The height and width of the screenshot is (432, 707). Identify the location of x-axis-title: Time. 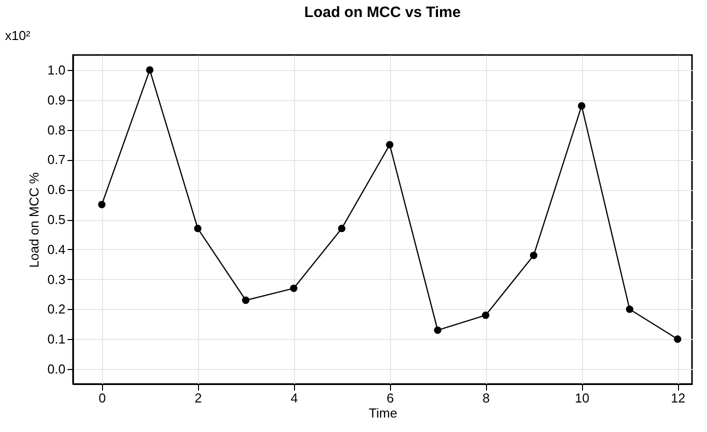
(383, 413).